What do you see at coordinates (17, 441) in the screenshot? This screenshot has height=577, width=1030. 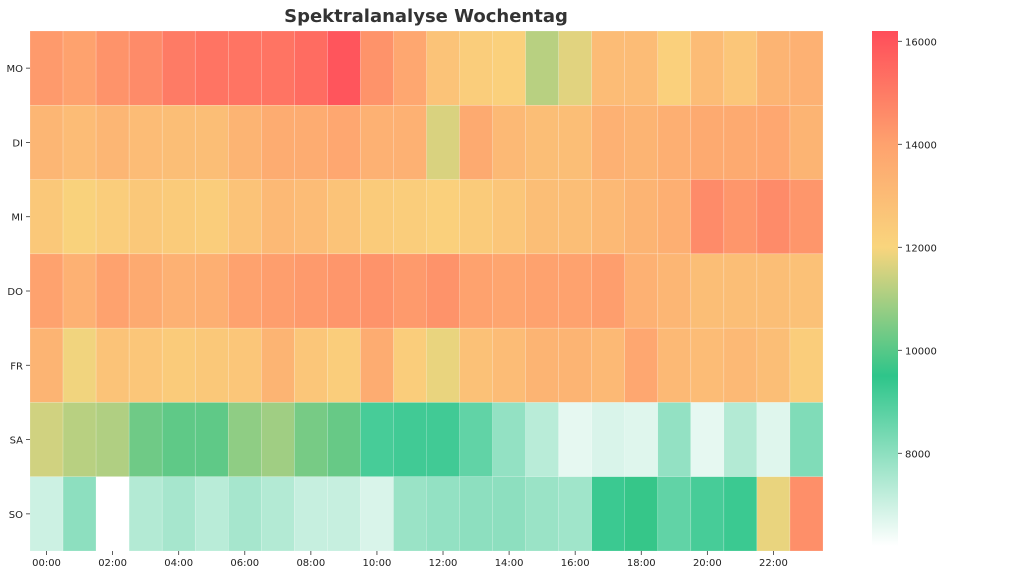 I see `row-label-sa: SA` at bounding box center [17, 441].